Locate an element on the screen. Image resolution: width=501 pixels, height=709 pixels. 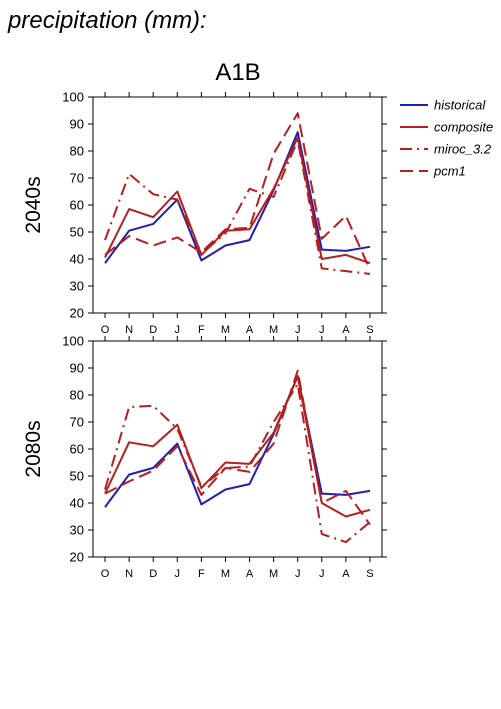
legend-label-composite: composite is located at coordinates (463, 127).